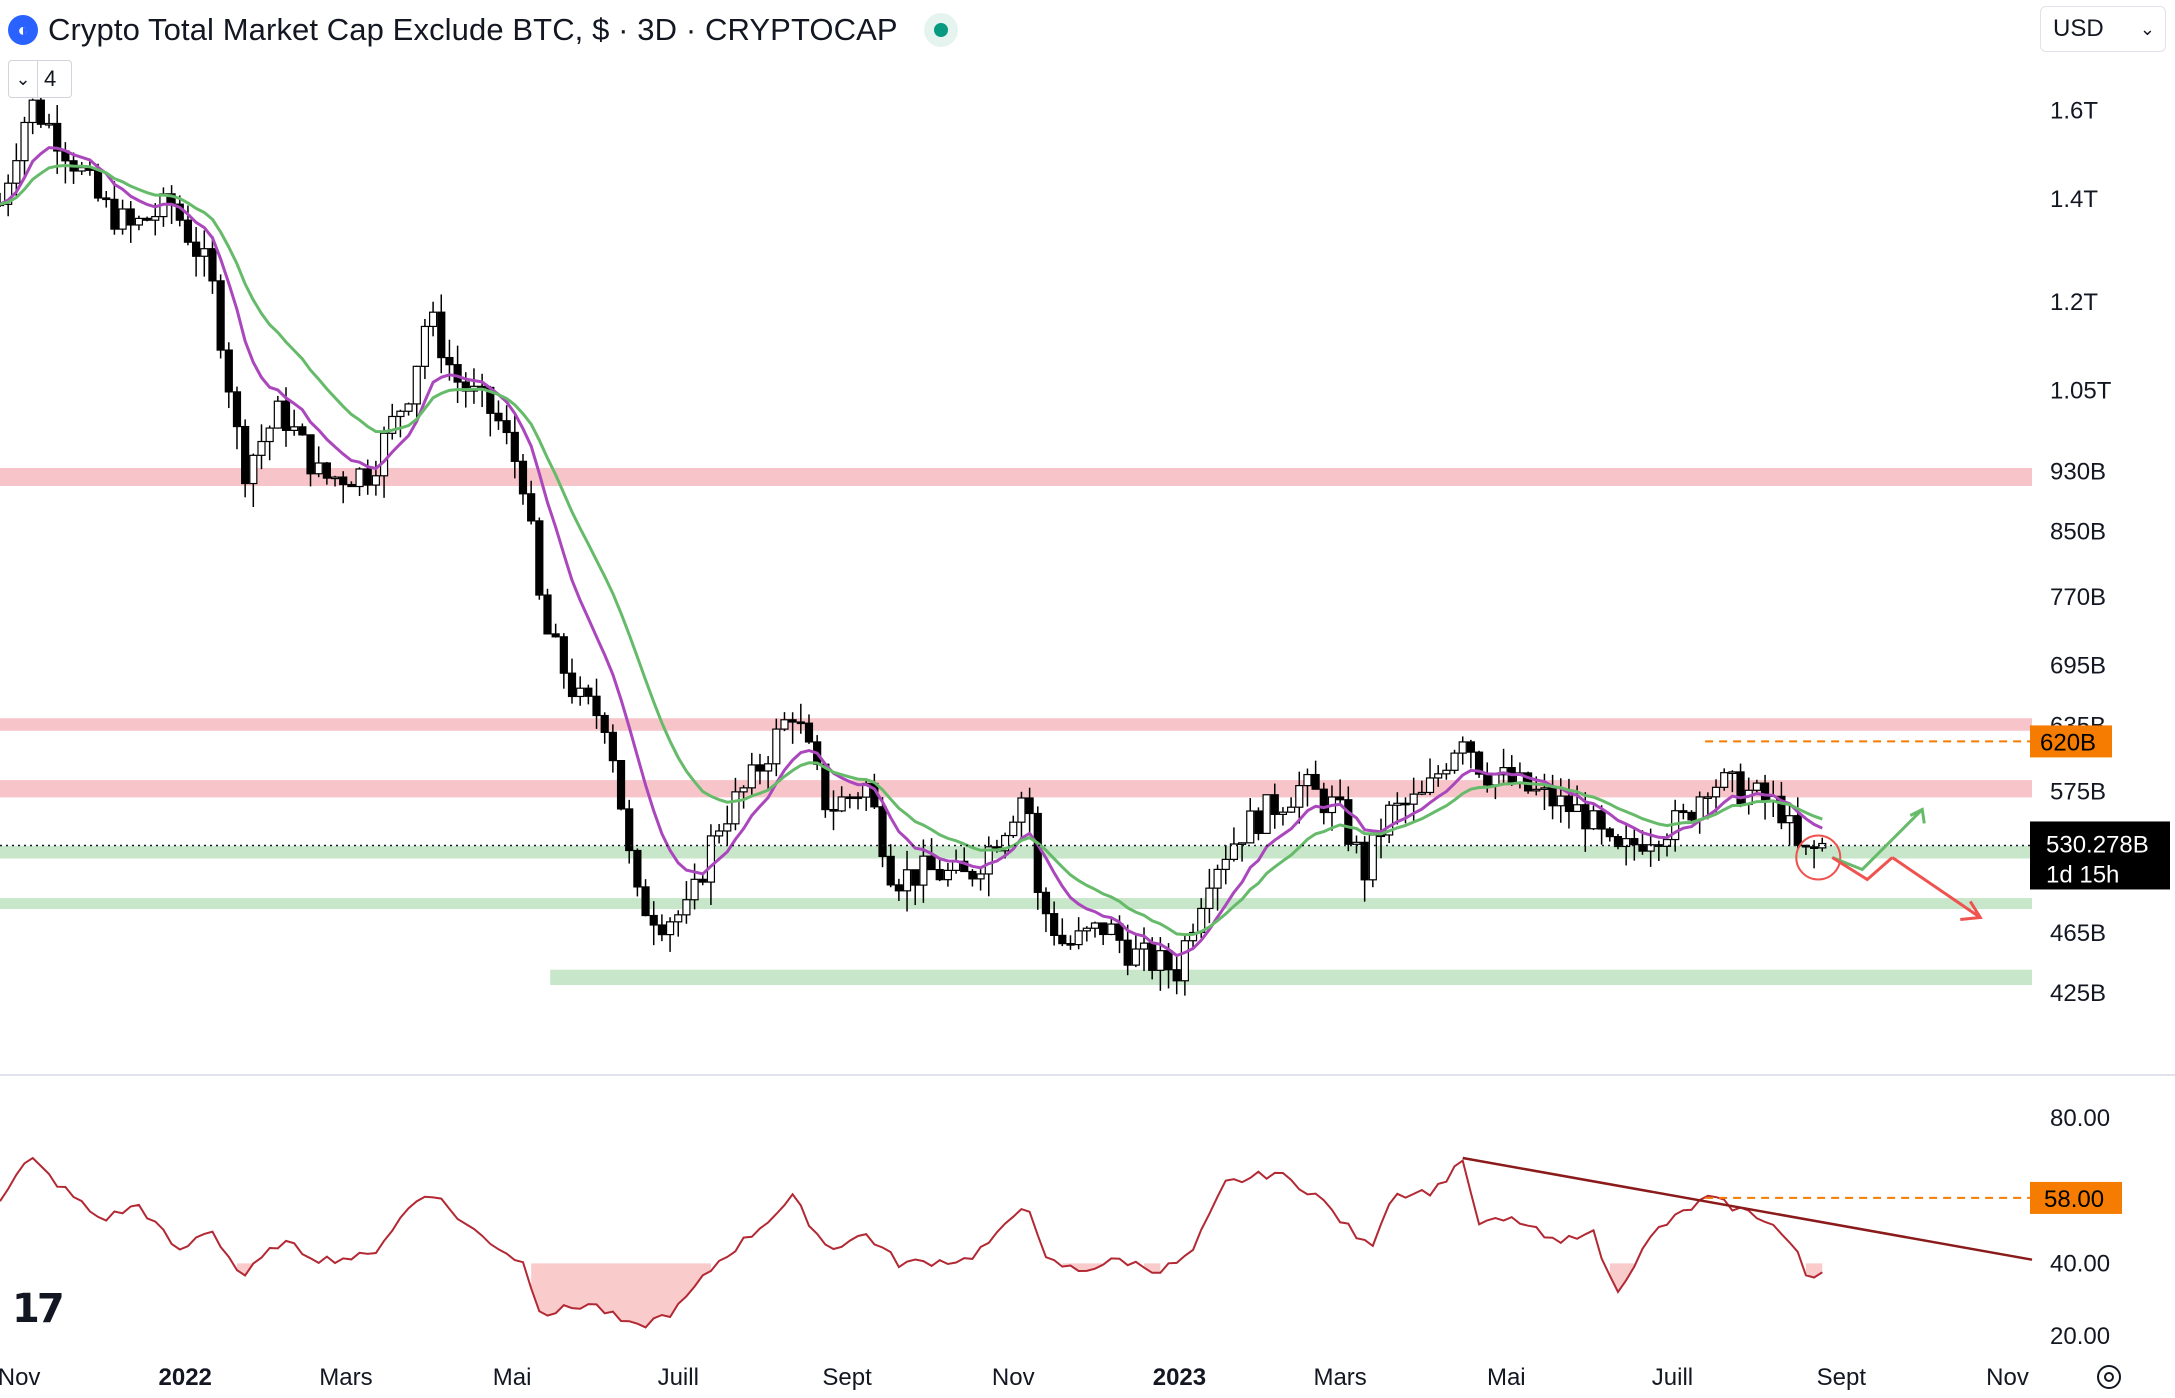 The height and width of the screenshot is (1398, 2175). What do you see at coordinates (38, 1309) in the screenshot?
I see `tradingview-logo-icon: 17` at bounding box center [38, 1309].